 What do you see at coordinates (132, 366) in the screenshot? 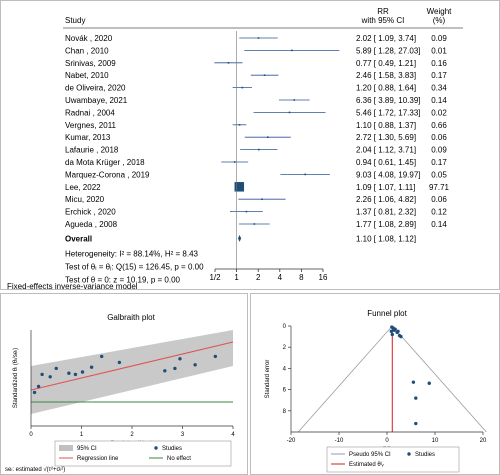
I see `galbraith-regression-line` at bounding box center [132, 366].